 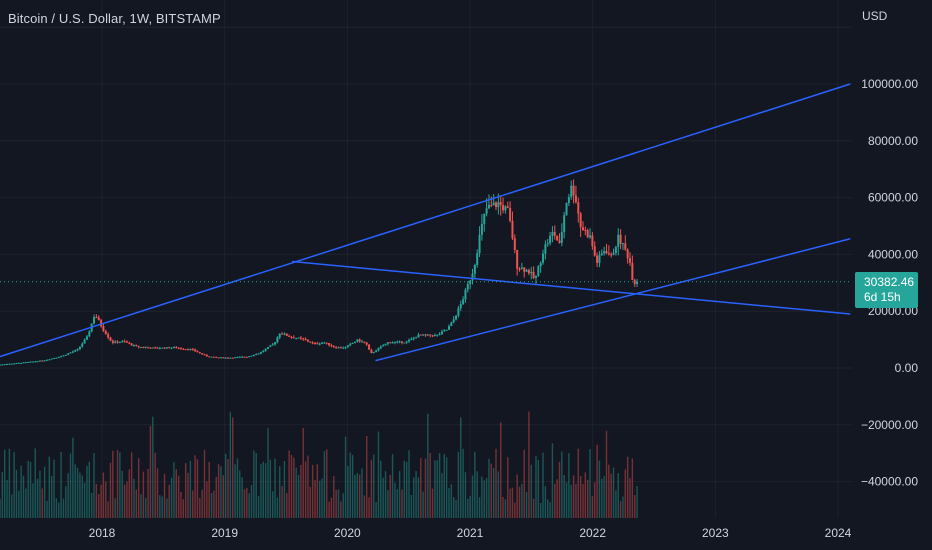 I want to click on x-tick-label: 2021, so click(x=470, y=533).